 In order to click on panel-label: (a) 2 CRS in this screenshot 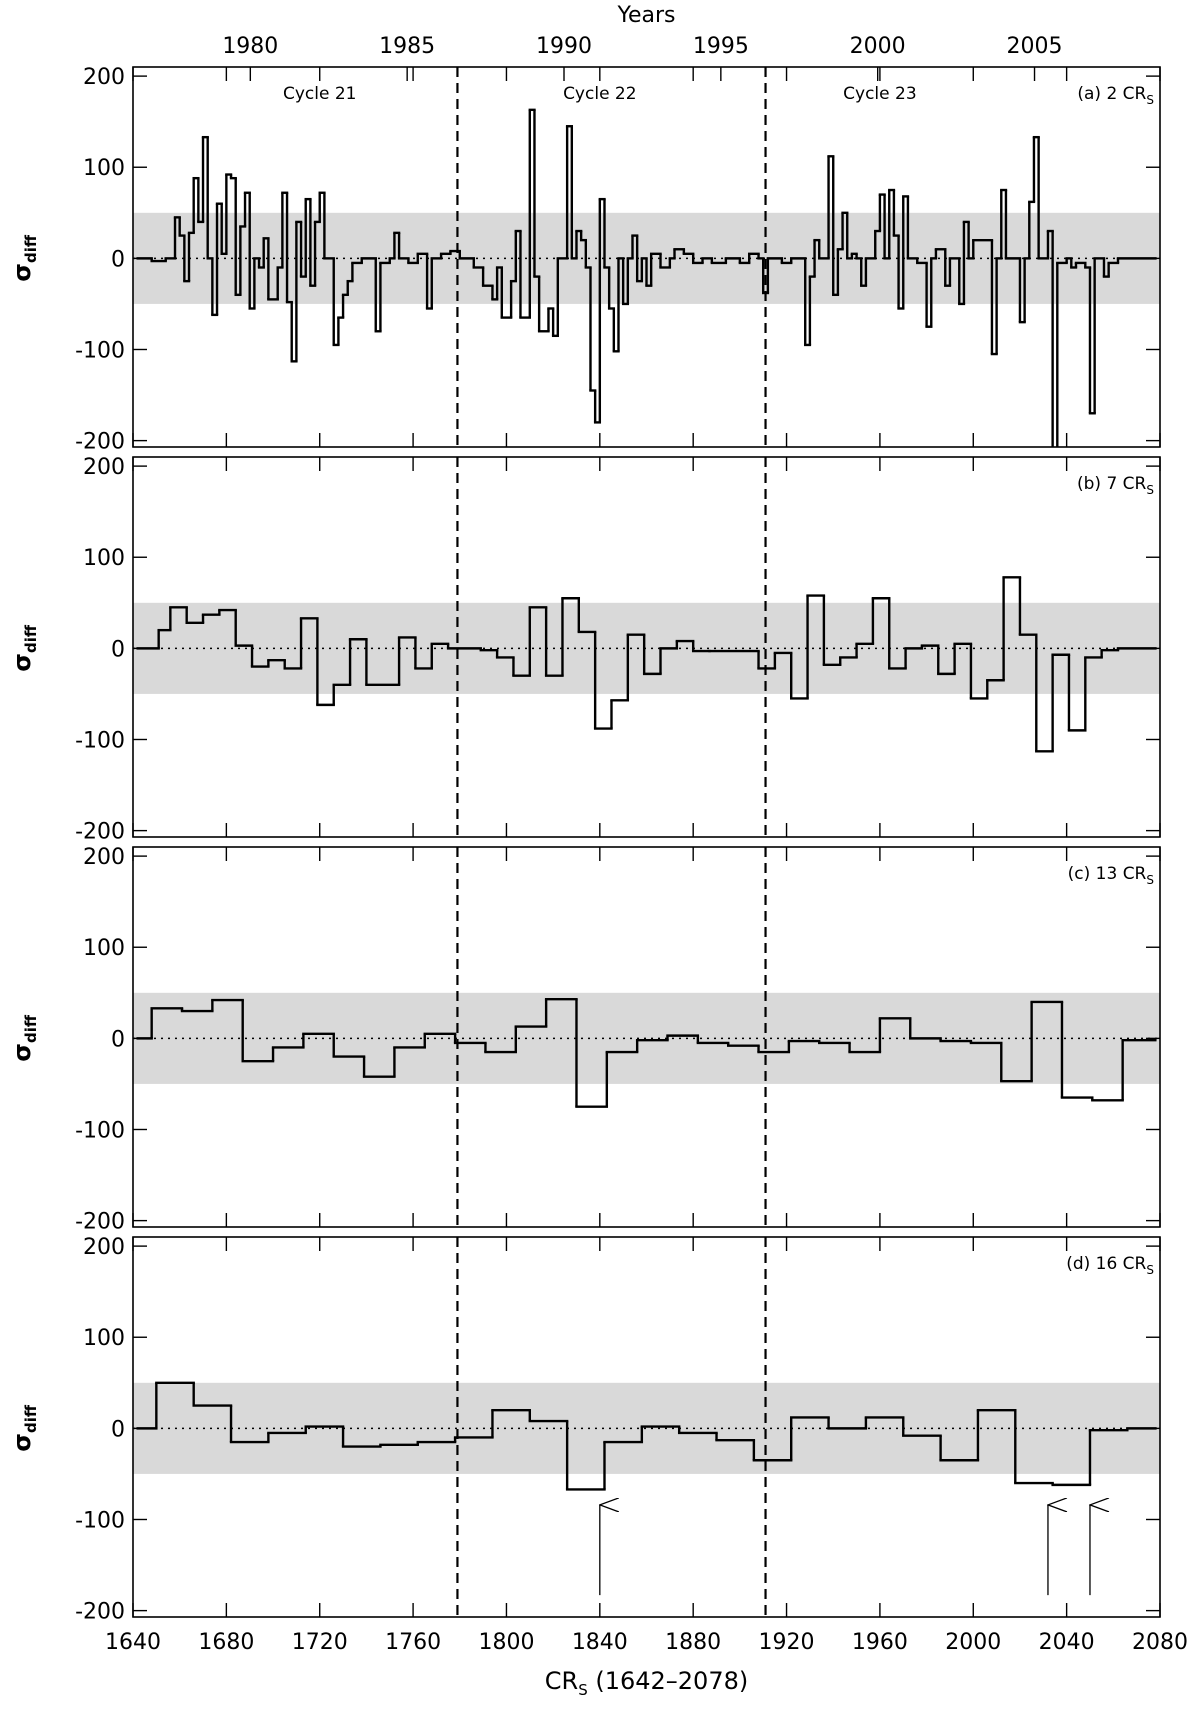, I will do `click(1115, 95)`.